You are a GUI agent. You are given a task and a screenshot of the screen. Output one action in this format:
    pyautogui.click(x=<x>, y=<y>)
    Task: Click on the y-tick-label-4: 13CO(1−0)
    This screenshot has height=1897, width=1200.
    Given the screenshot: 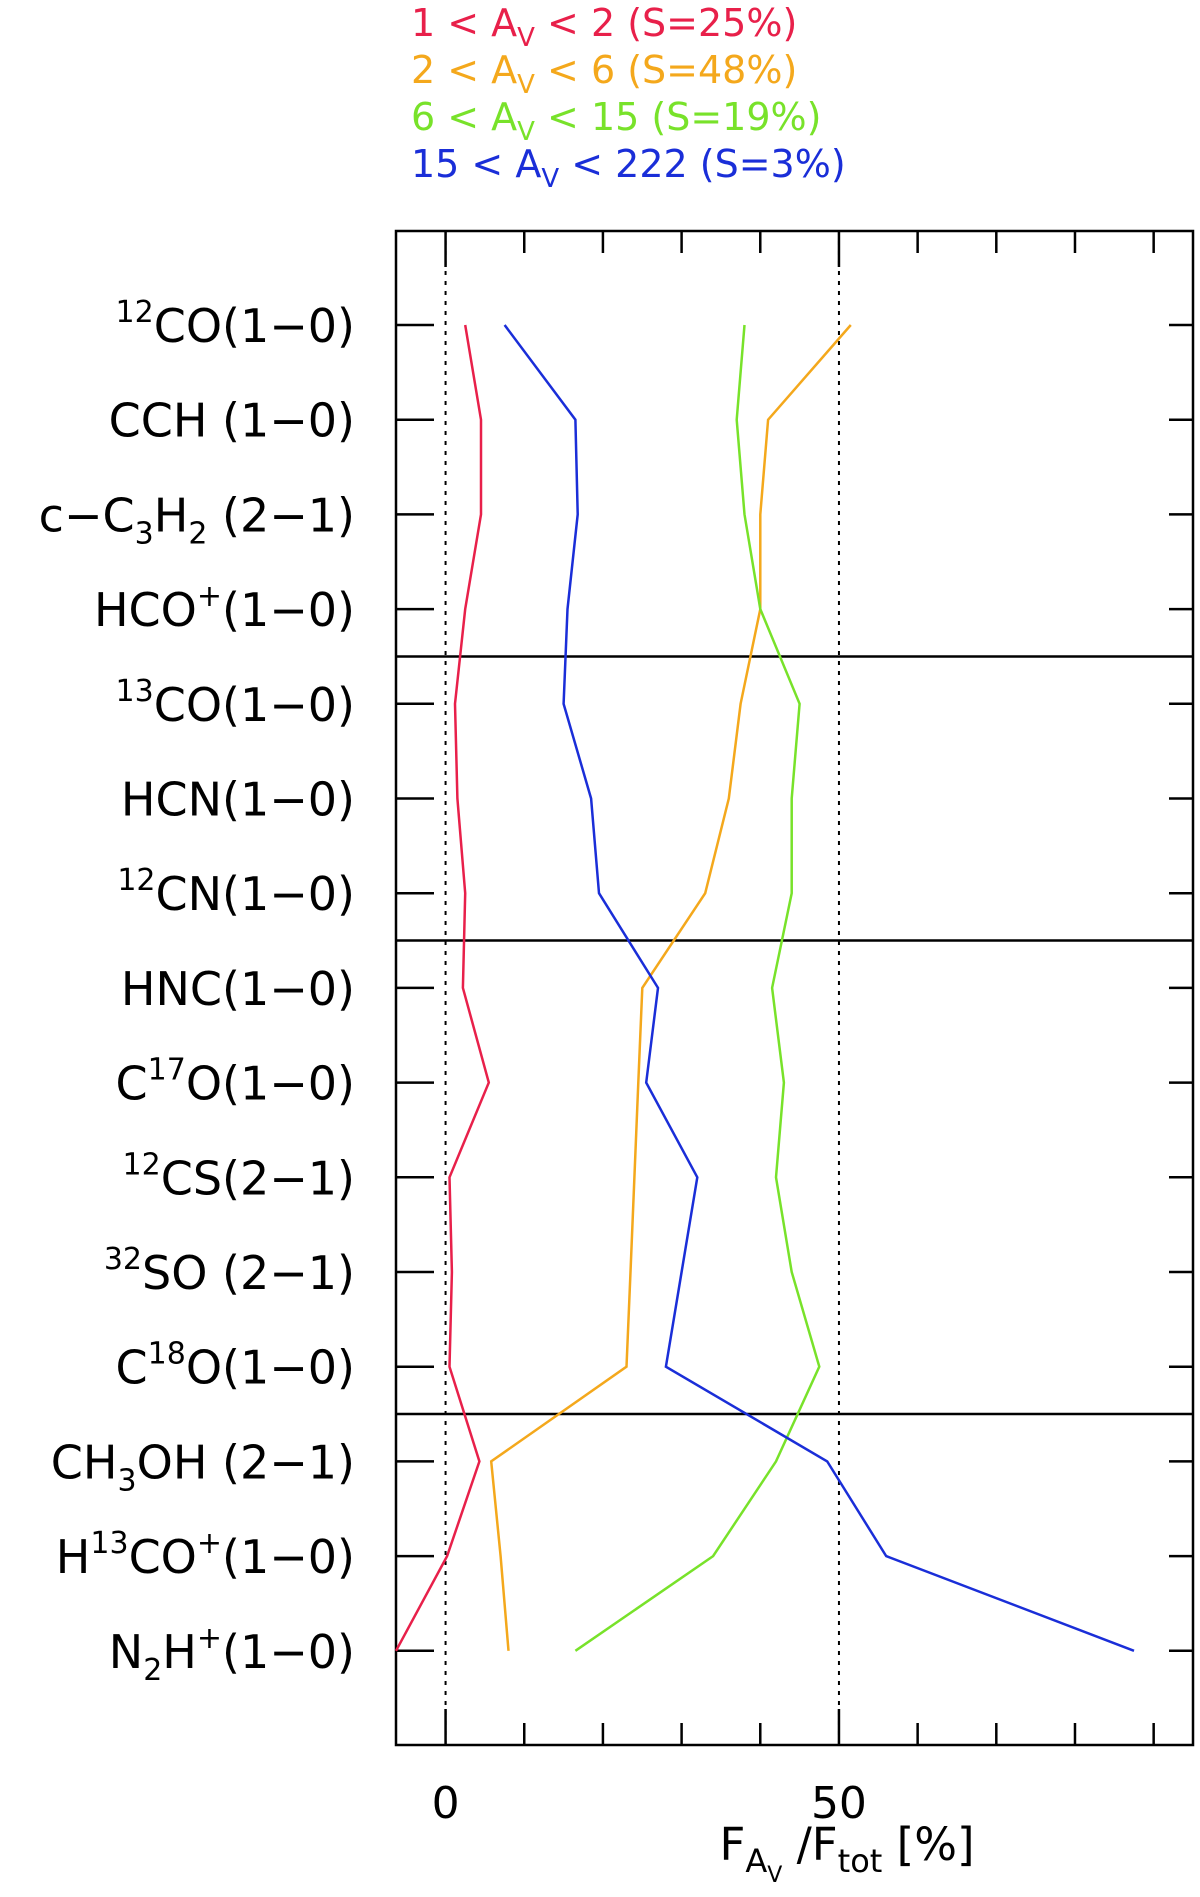 What is the action you would take?
    pyautogui.click(x=235, y=703)
    